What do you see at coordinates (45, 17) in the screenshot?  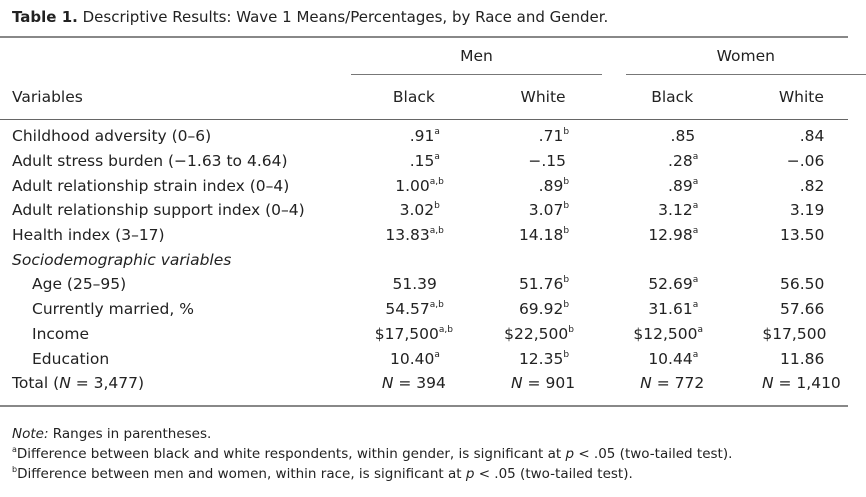 I see `table-number: Table 1.` at bounding box center [45, 17].